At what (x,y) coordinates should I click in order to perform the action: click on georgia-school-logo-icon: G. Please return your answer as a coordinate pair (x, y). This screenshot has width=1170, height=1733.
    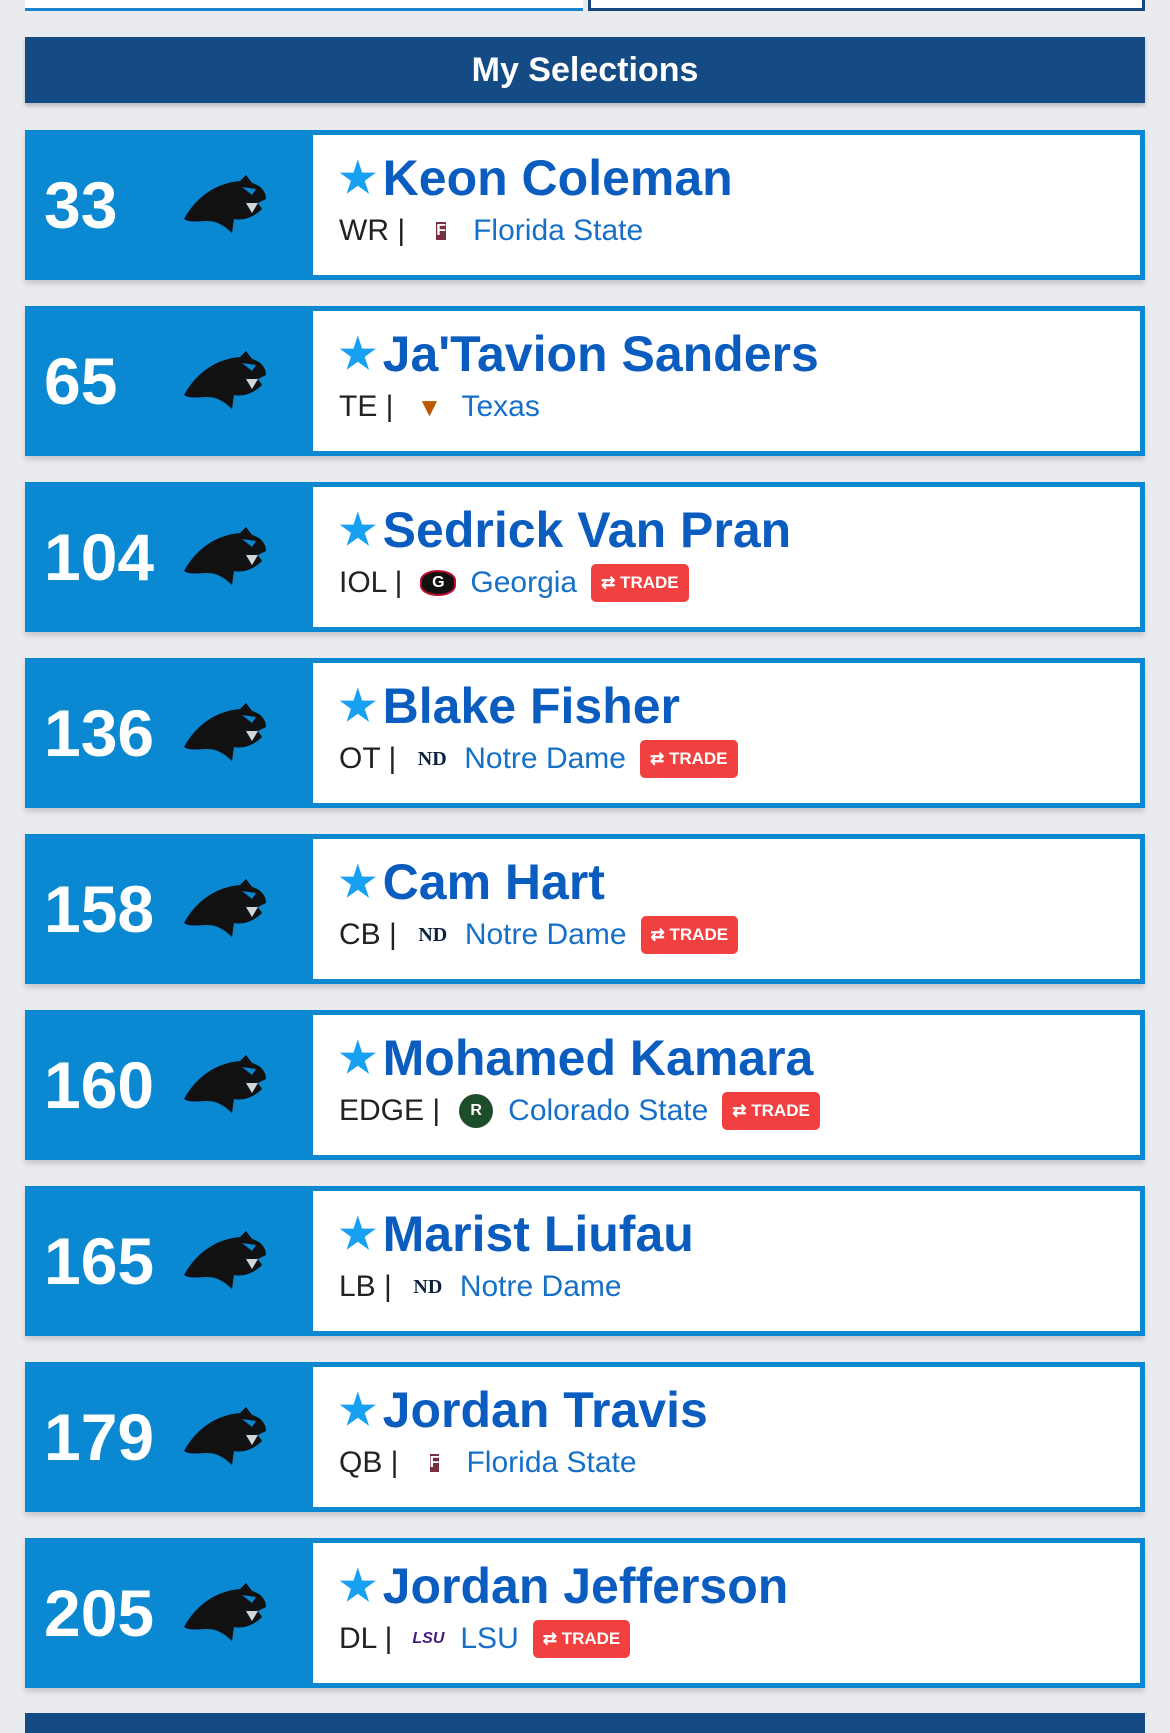
    Looking at the image, I should click on (438, 583).